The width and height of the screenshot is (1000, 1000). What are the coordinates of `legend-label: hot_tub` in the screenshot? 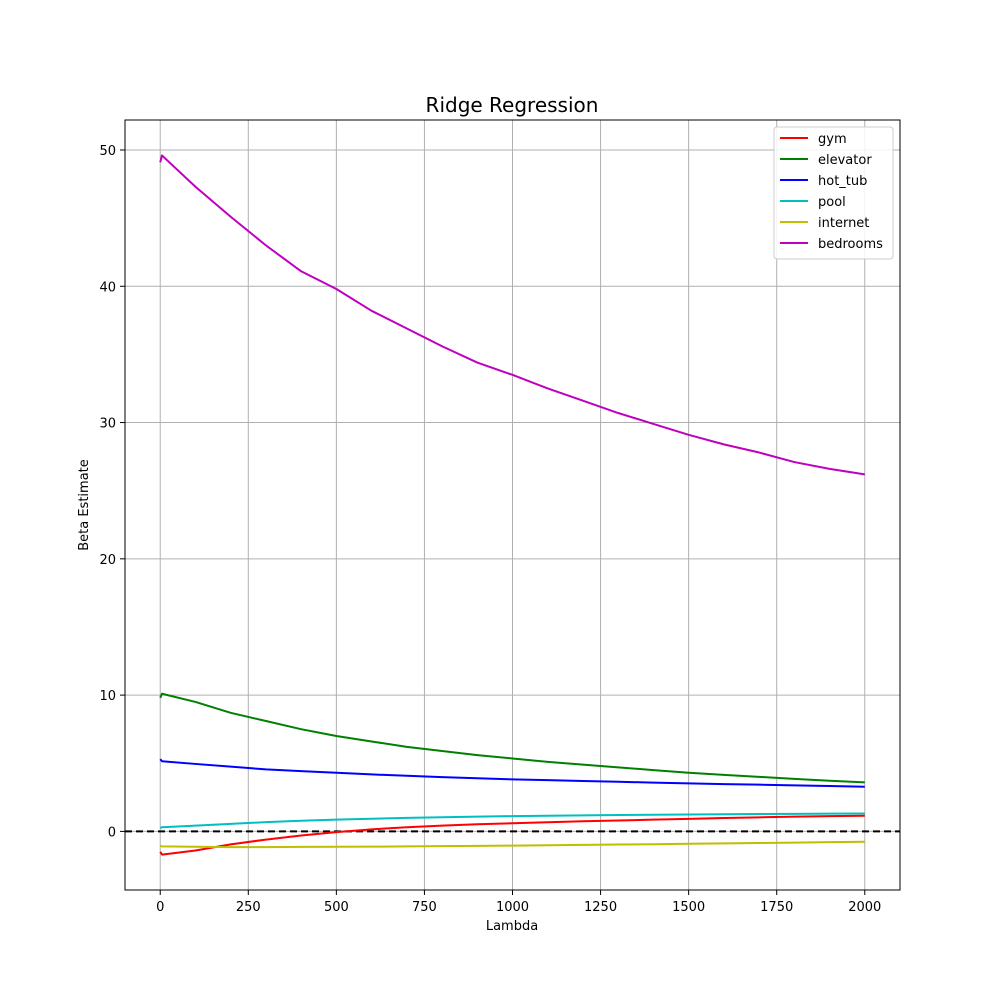 It's located at (842, 181).